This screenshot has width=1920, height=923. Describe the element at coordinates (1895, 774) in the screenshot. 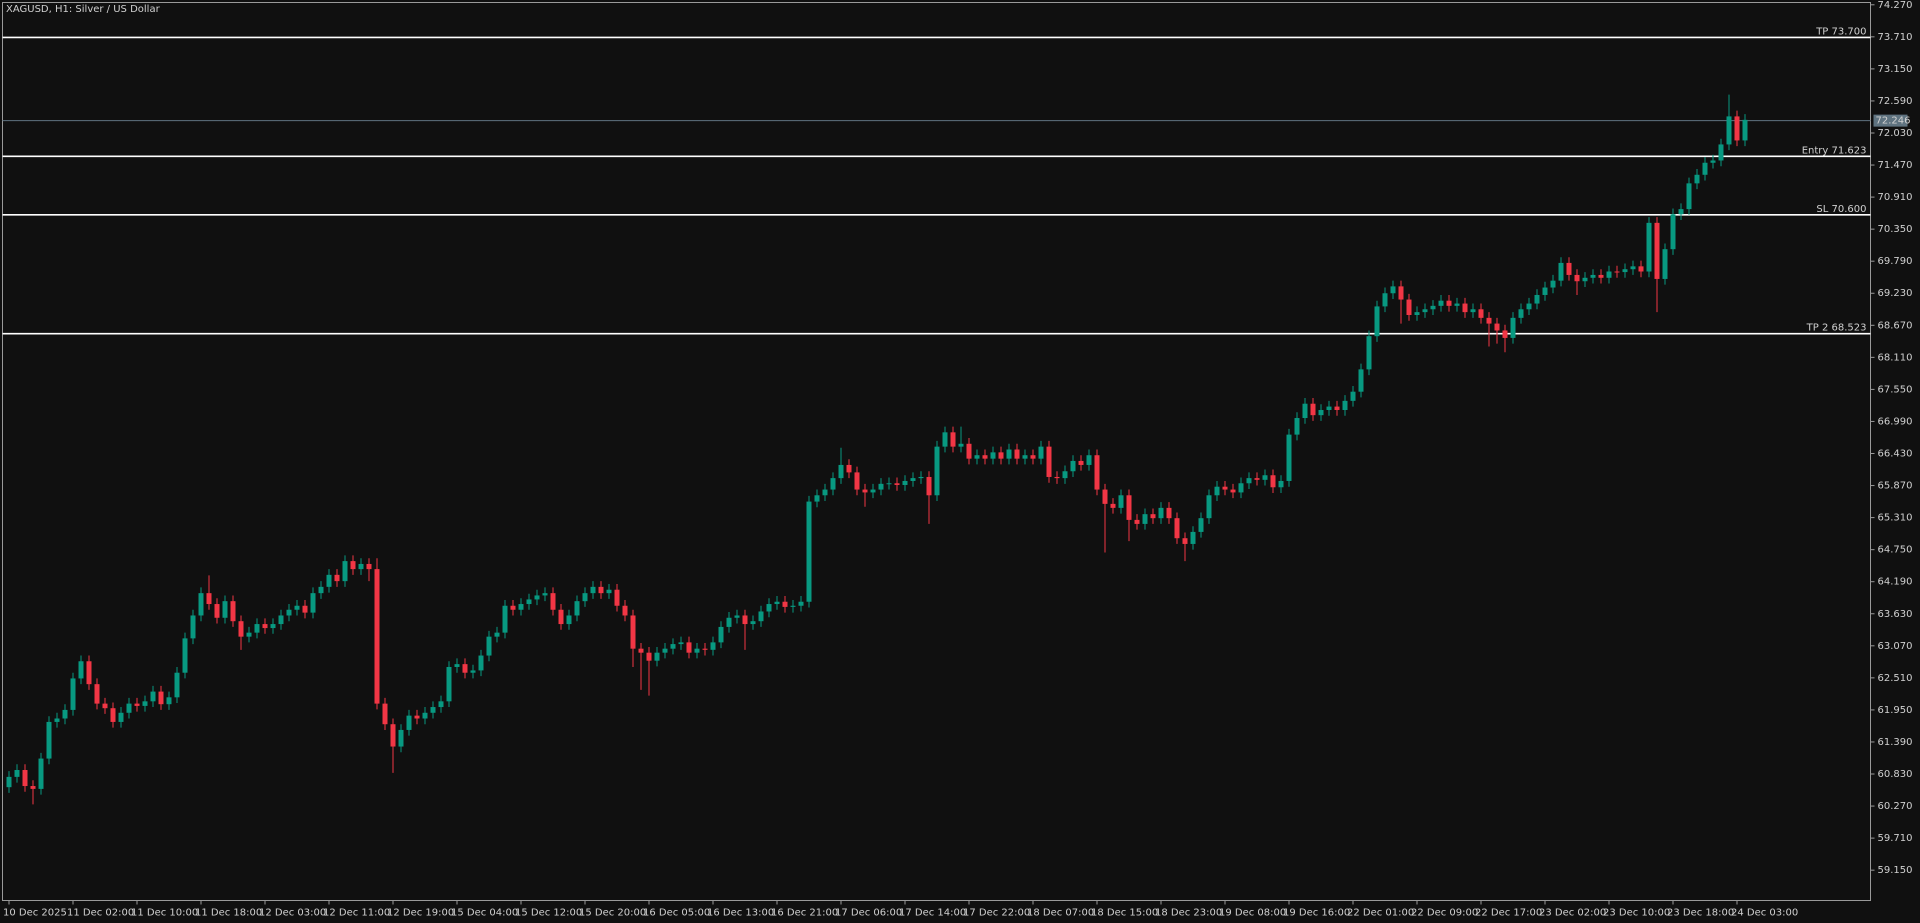

I see `y-tick-label: 60.830` at that location.